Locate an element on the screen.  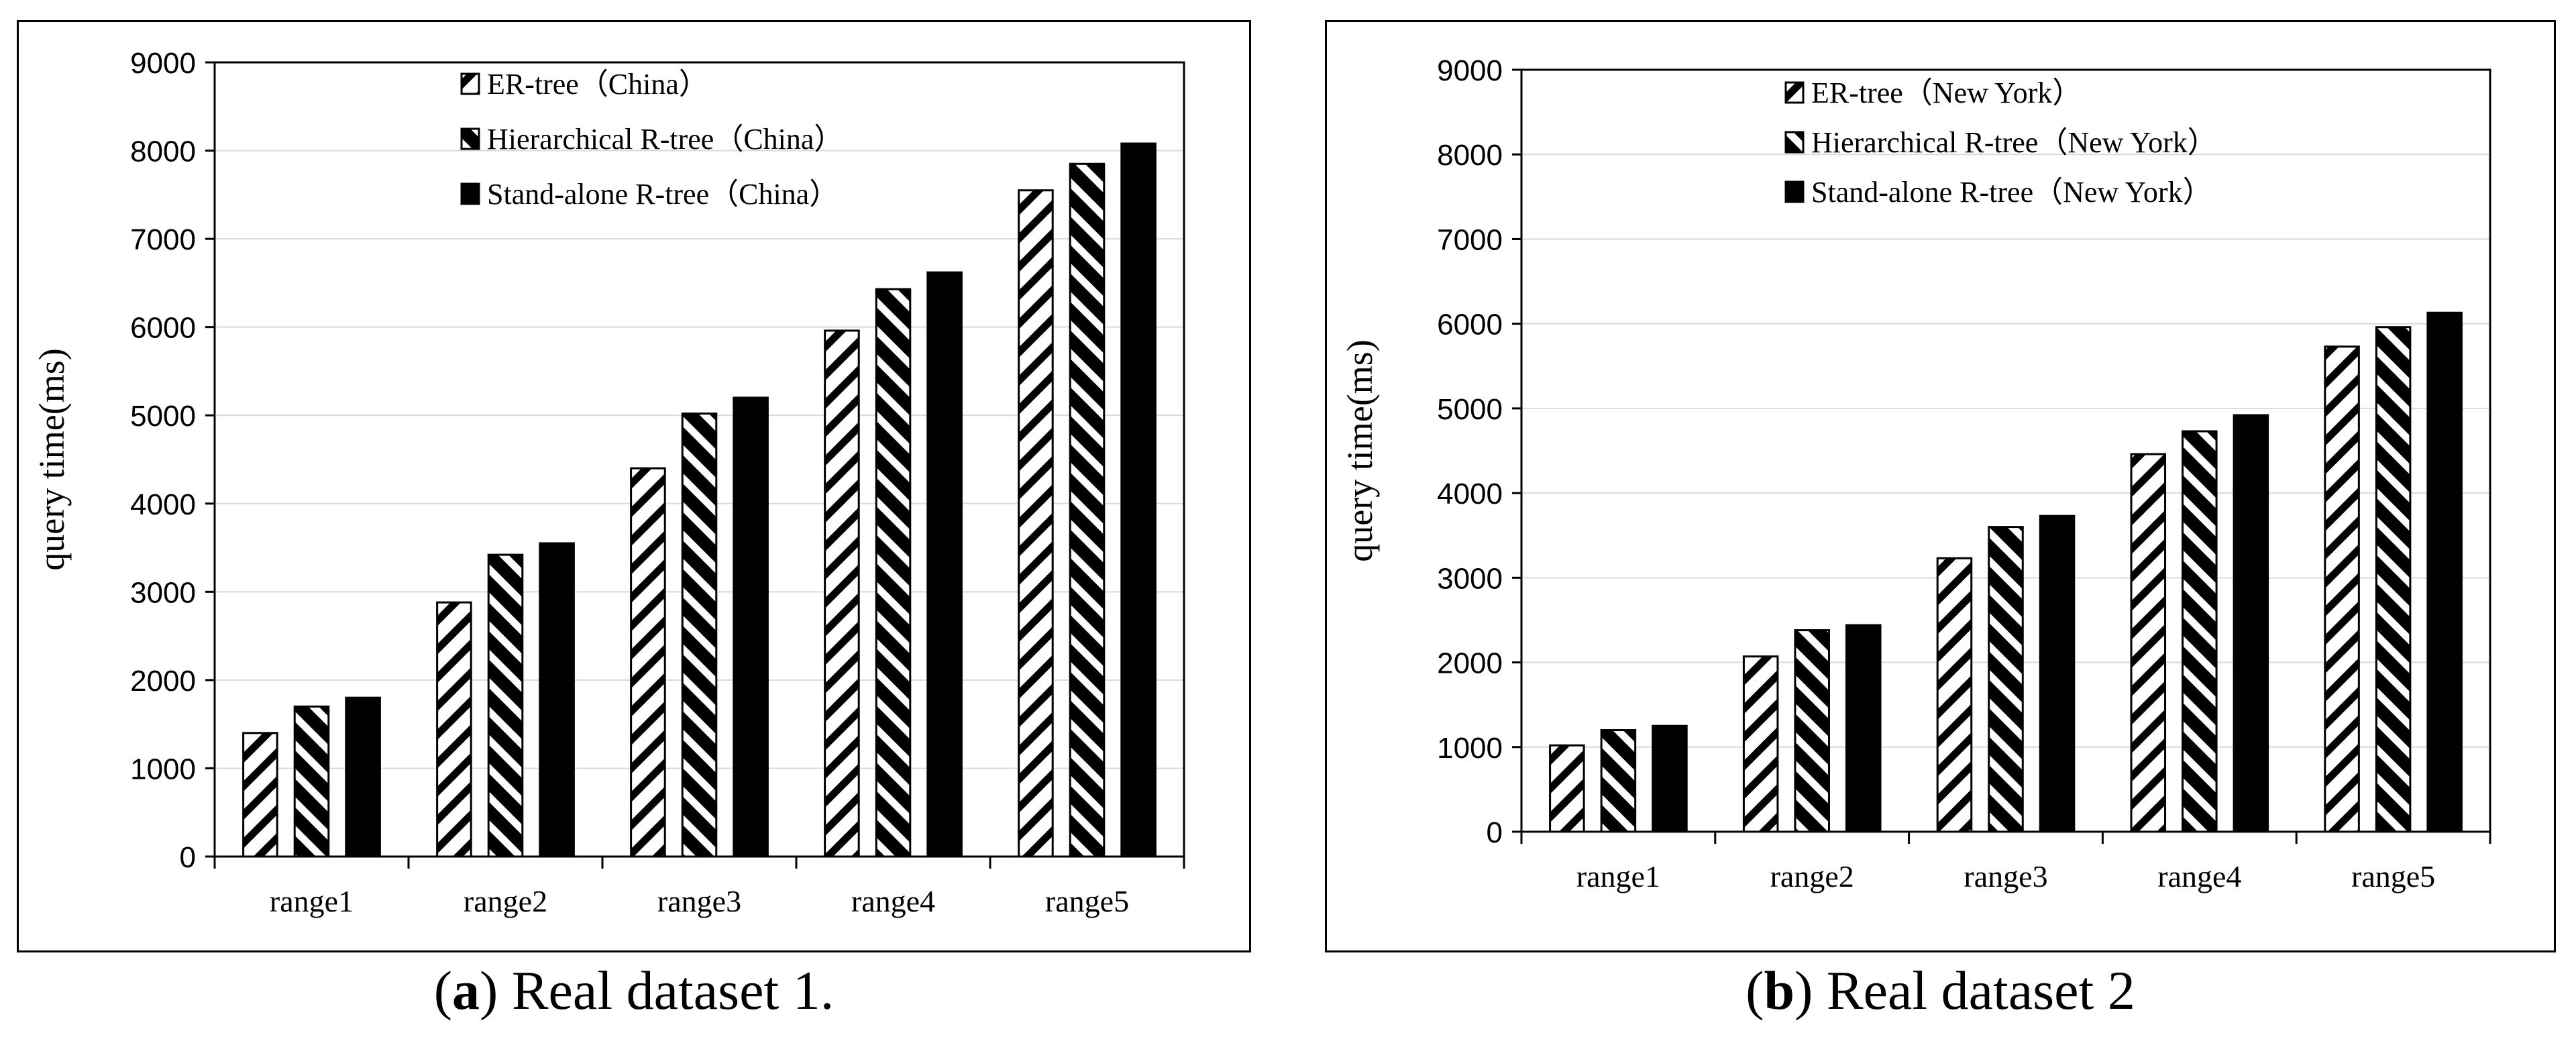
bar-a-s3-range5 is located at coordinates (1138, 500).